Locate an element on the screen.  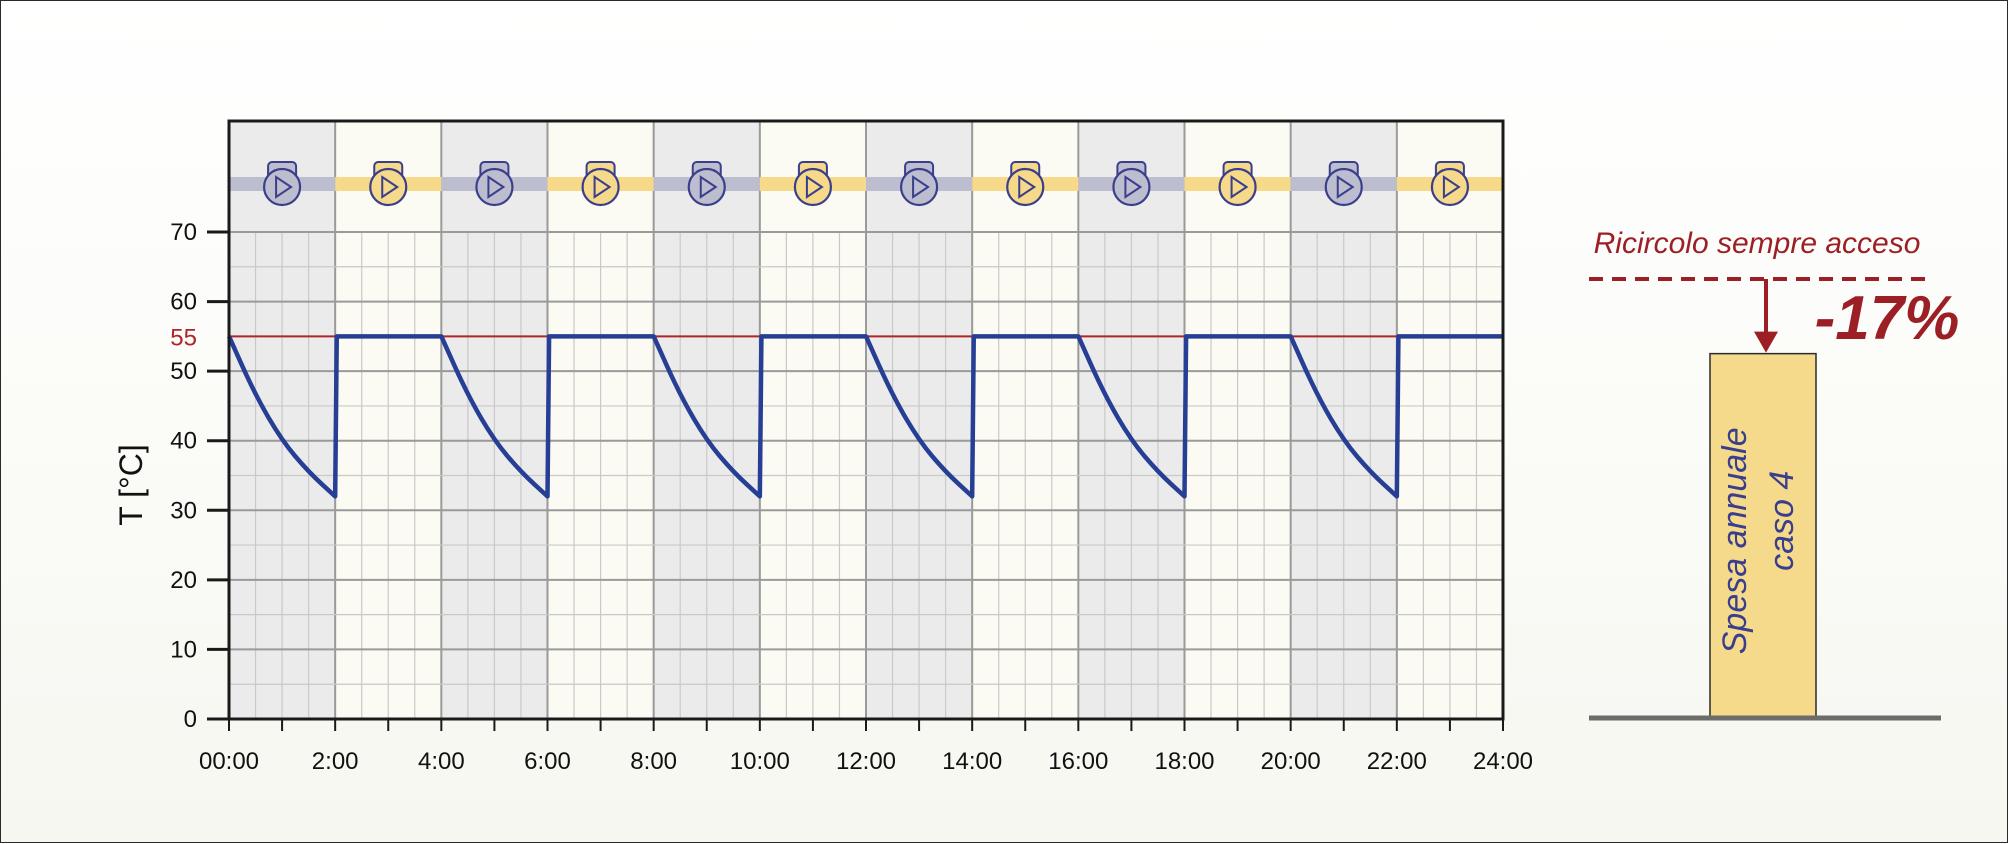
bar-label-line2: caso 4 is located at coordinates (1782, 521).